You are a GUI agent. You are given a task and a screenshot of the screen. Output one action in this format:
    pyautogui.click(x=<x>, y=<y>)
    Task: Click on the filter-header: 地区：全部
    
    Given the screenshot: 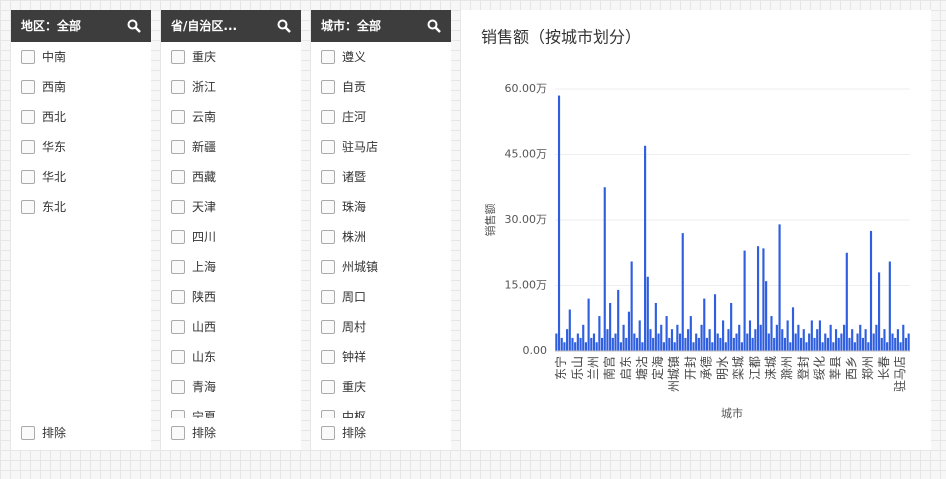 What is the action you would take?
    pyautogui.click(x=81, y=26)
    